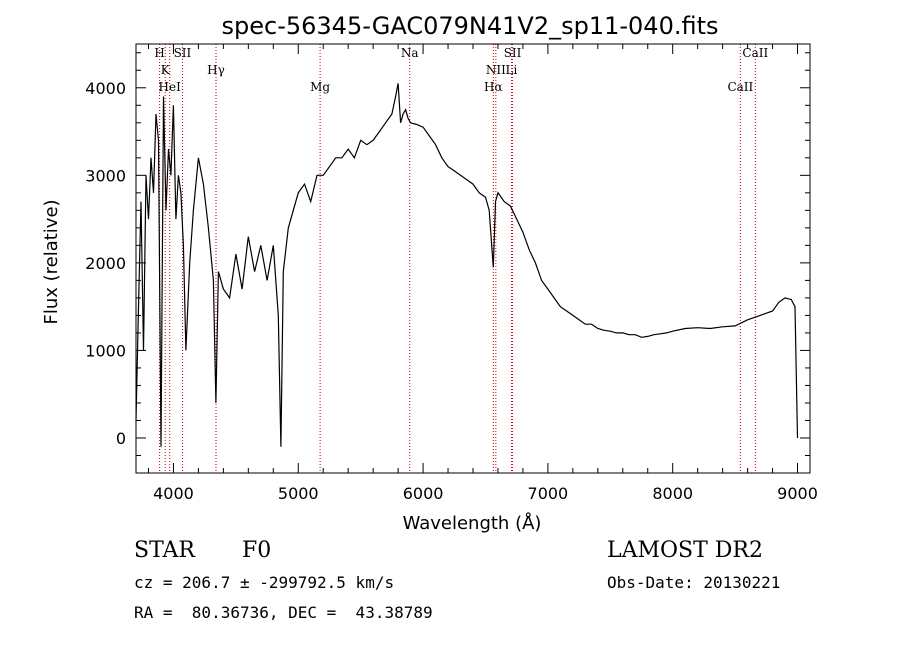 The height and width of the screenshot is (649, 900). What do you see at coordinates (159, 53) in the screenshot?
I see `marker-label: H` at bounding box center [159, 53].